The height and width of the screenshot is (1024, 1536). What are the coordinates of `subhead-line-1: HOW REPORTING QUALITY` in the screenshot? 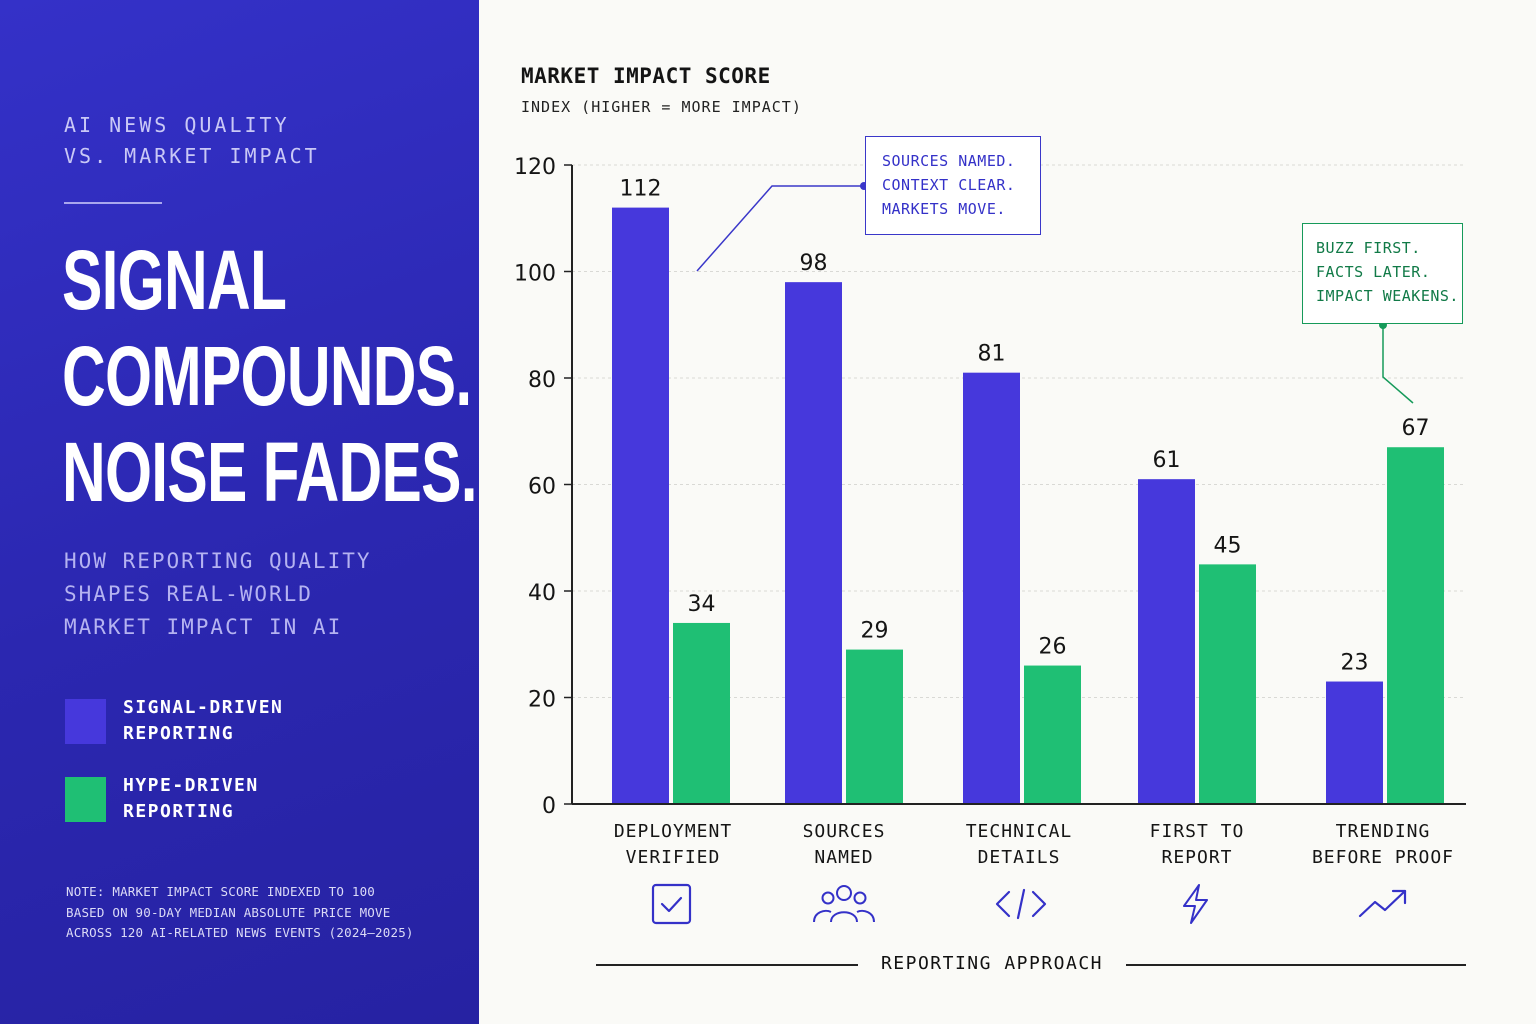 It's located at (218, 561).